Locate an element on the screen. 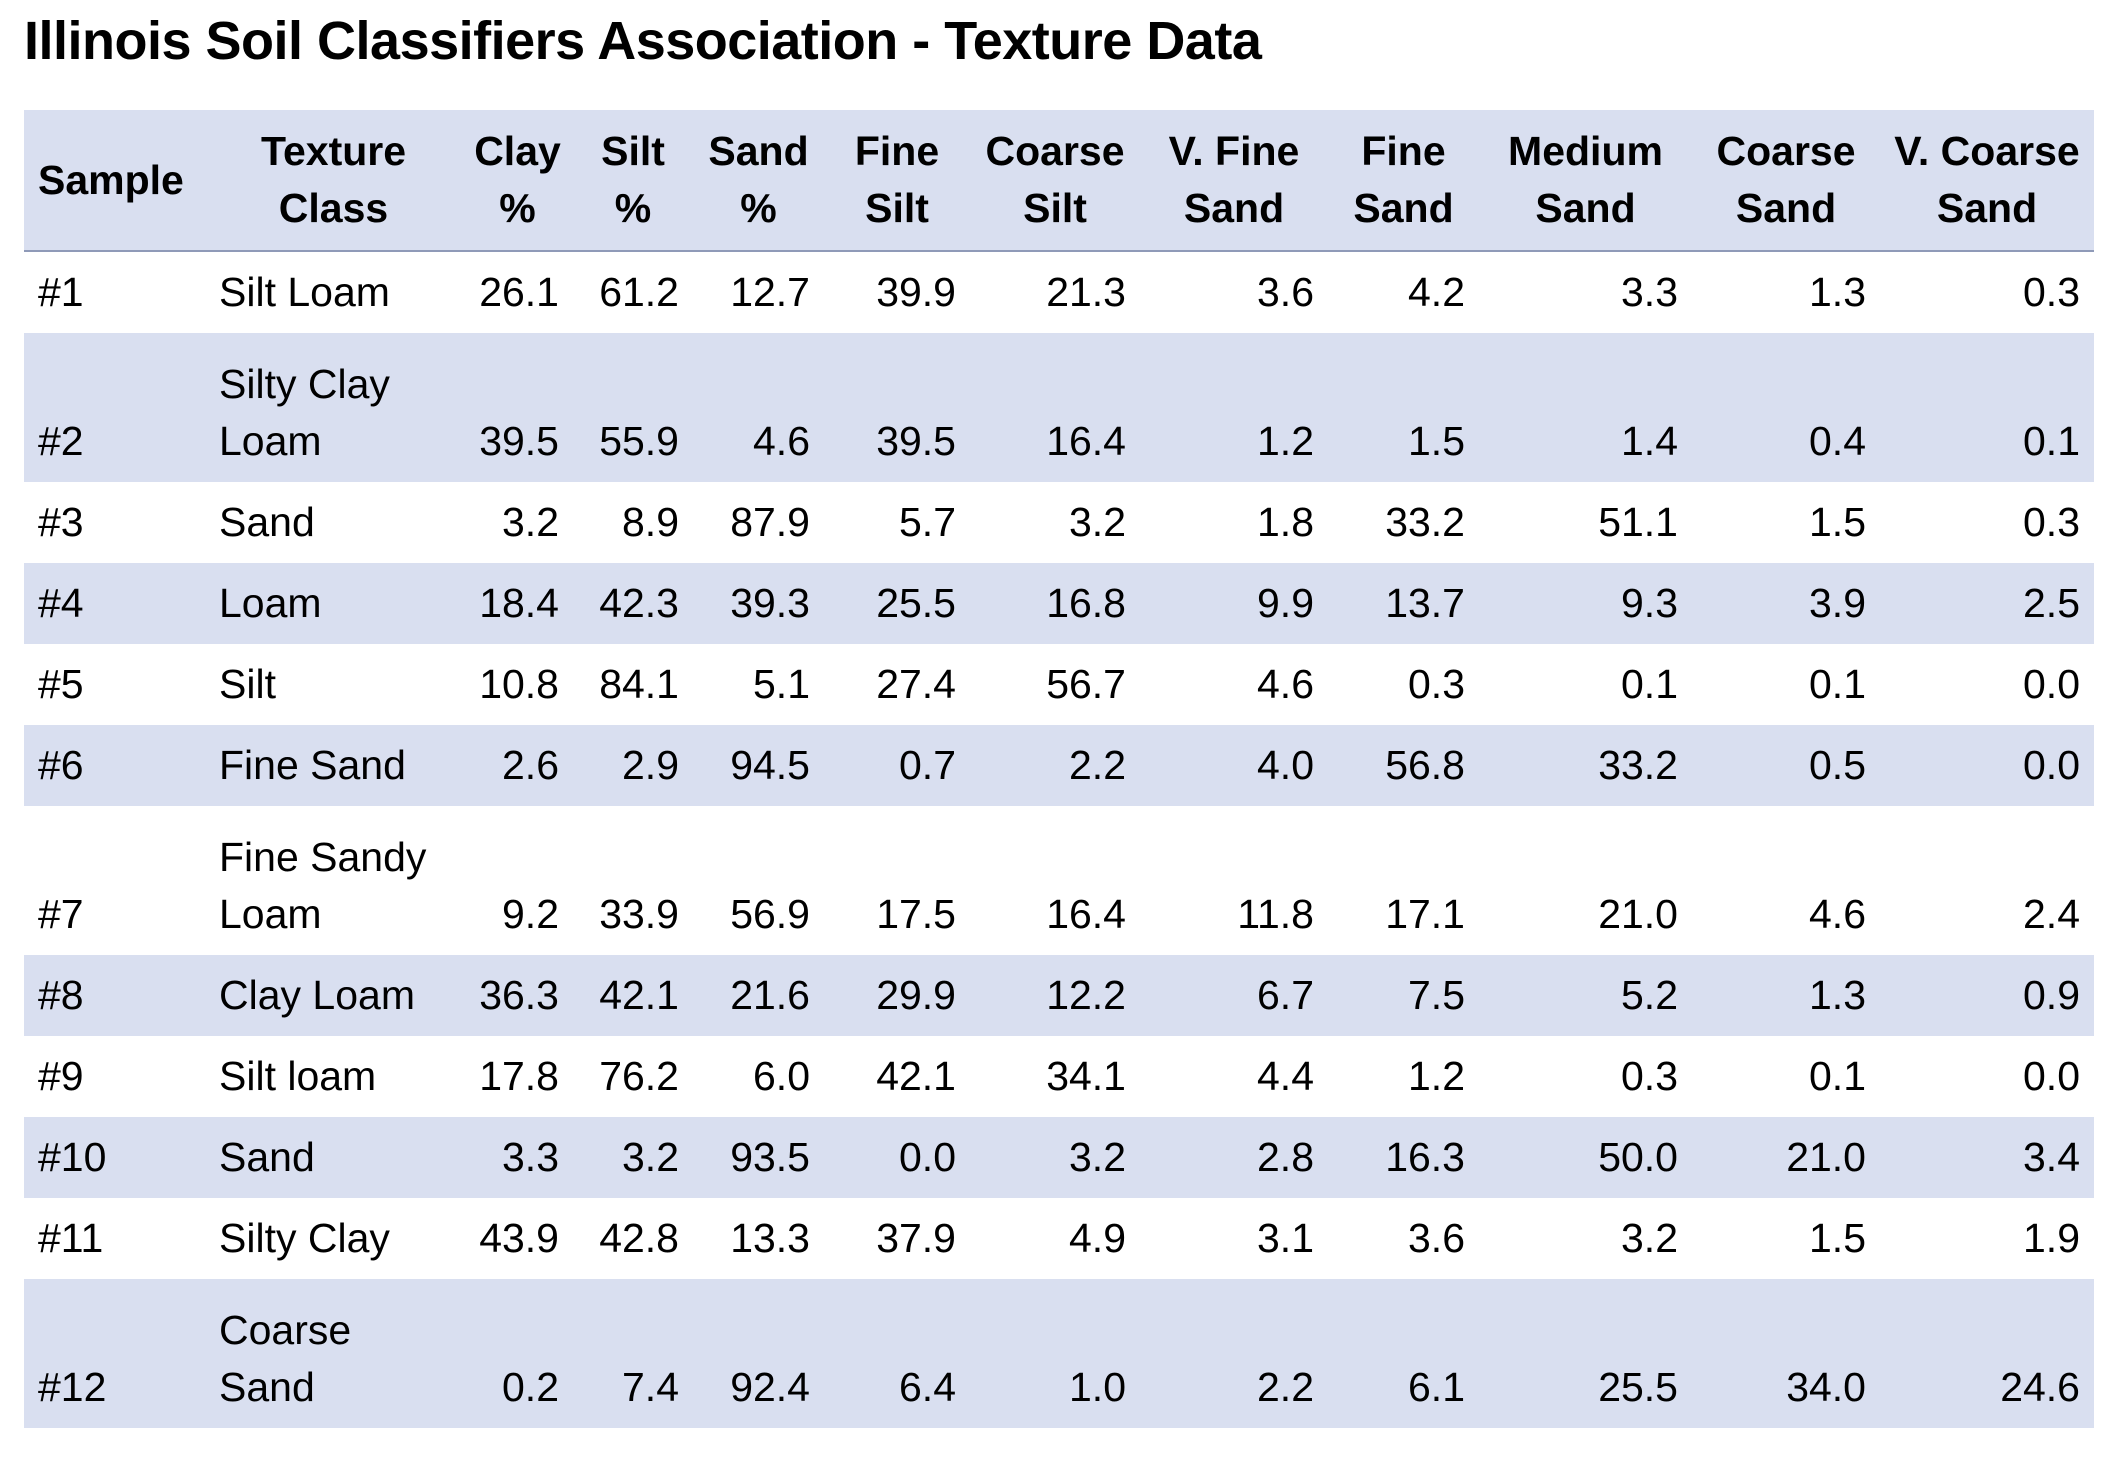 The image size is (2116, 1462). texture-class-cell: Silt is located at coordinates (333, 684).